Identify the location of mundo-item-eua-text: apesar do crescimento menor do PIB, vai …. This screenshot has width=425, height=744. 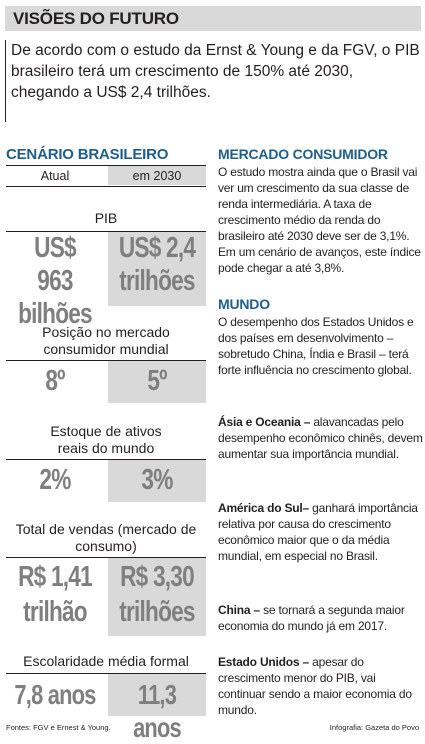
(315, 686).